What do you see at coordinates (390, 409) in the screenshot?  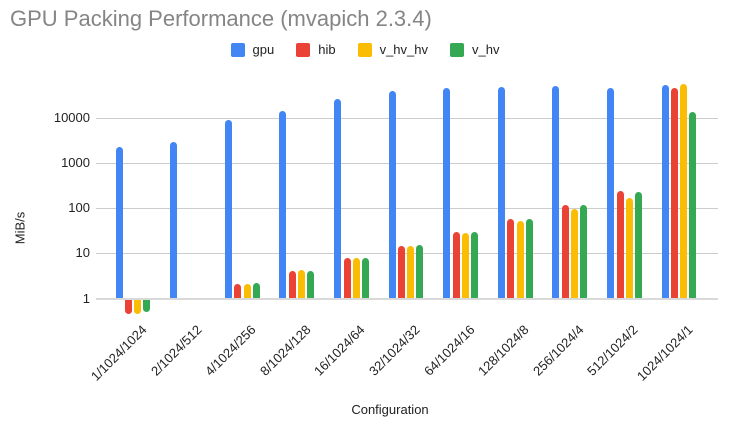 I see `x-axis-title: Configuration` at bounding box center [390, 409].